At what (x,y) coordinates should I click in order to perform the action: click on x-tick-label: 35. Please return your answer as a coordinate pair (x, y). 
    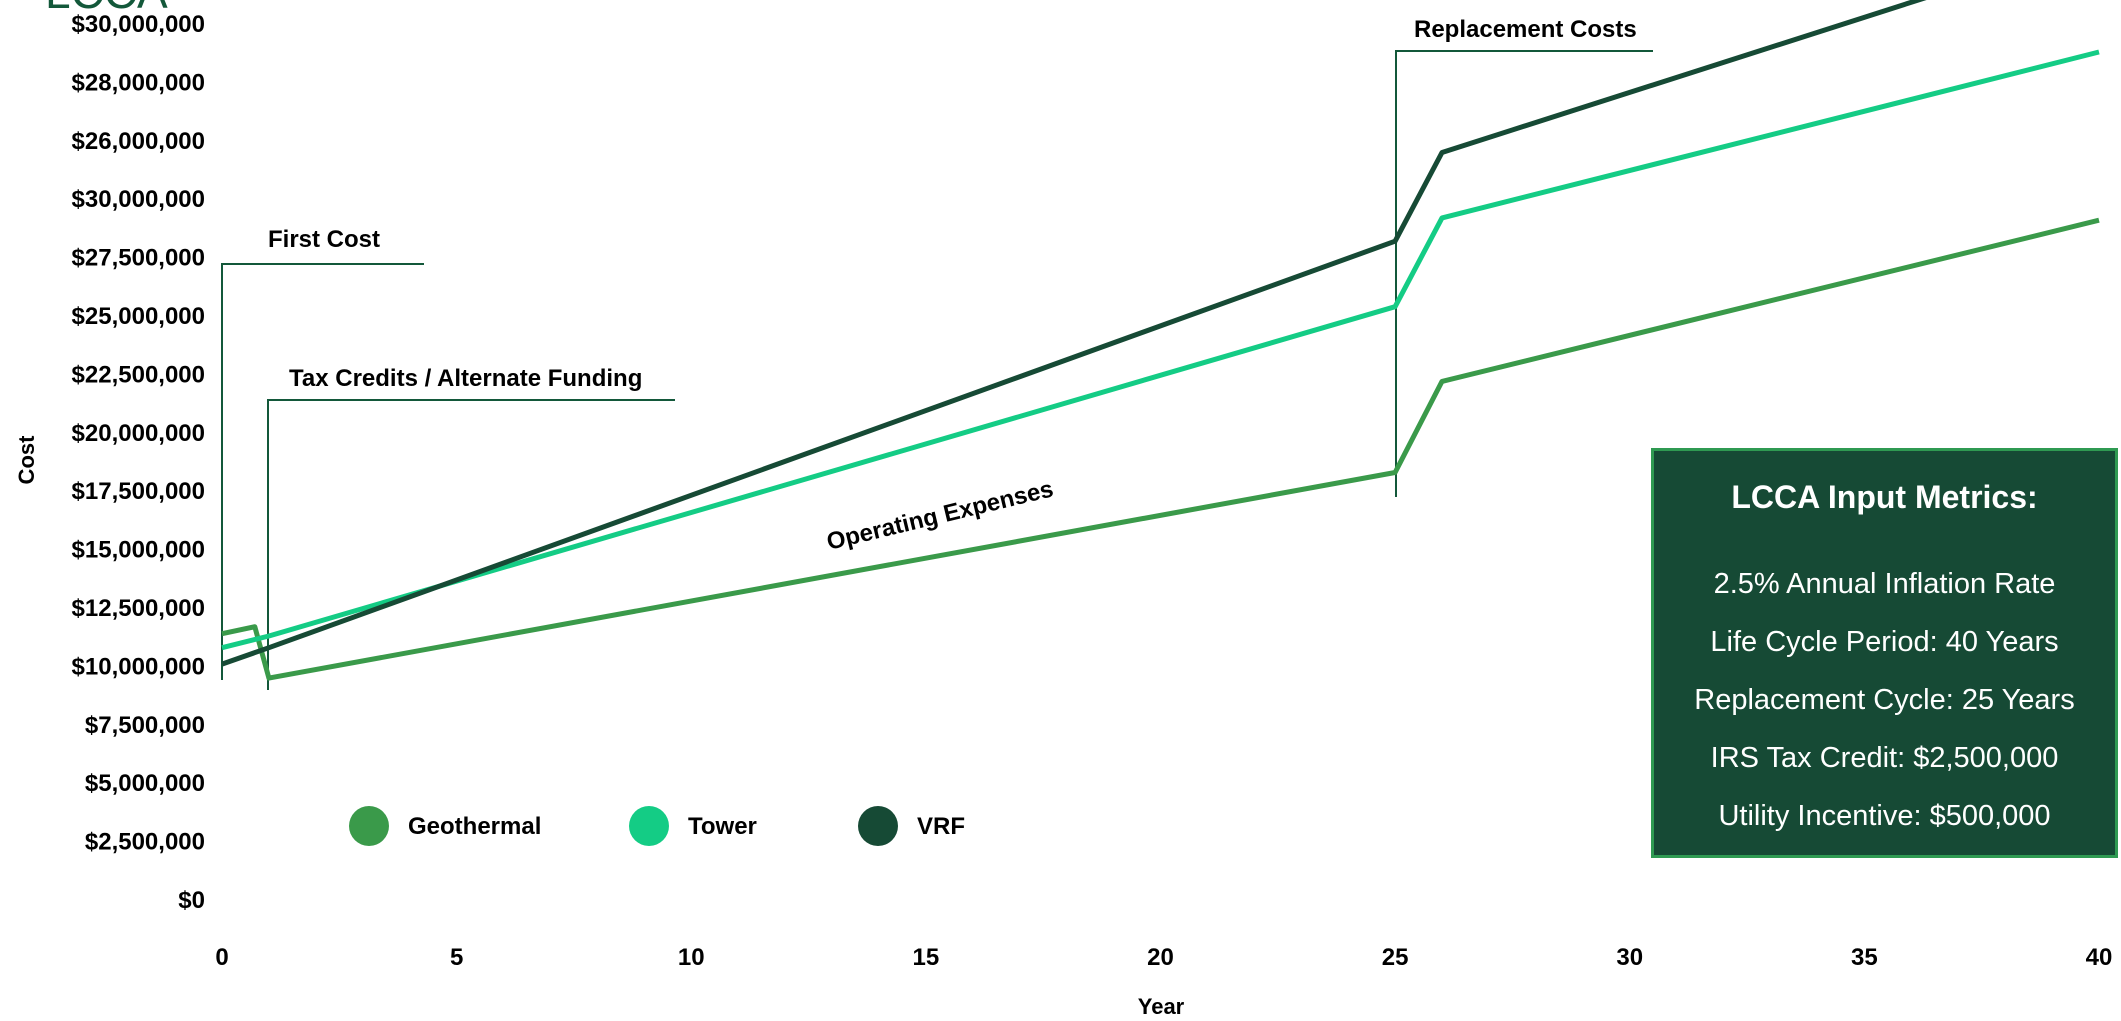
    Looking at the image, I should click on (1864, 957).